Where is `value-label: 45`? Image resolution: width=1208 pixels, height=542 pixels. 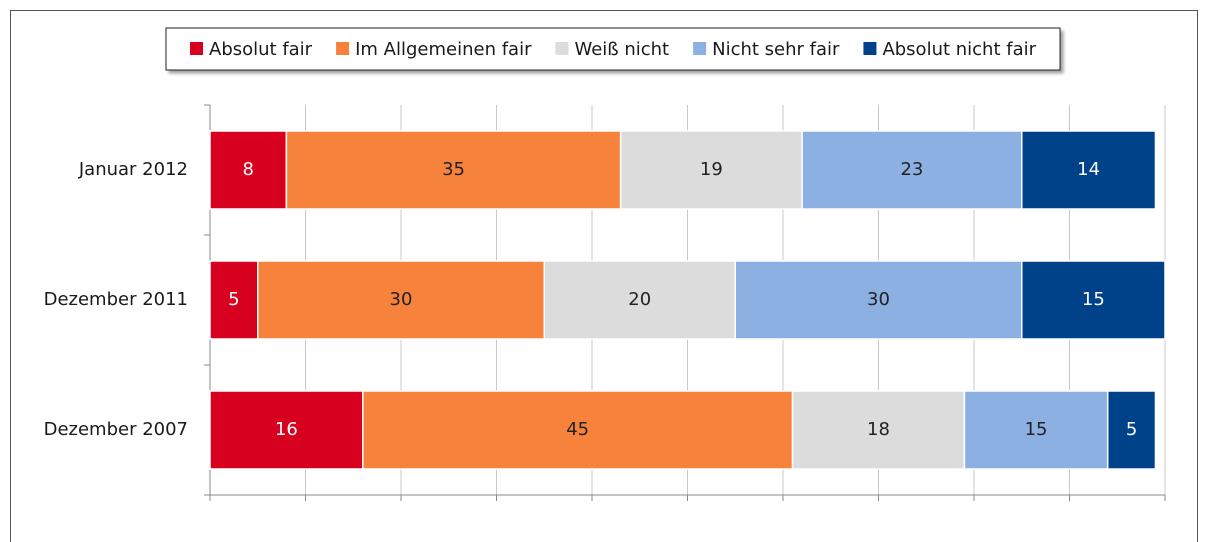
value-label: 45 is located at coordinates (577, 429).